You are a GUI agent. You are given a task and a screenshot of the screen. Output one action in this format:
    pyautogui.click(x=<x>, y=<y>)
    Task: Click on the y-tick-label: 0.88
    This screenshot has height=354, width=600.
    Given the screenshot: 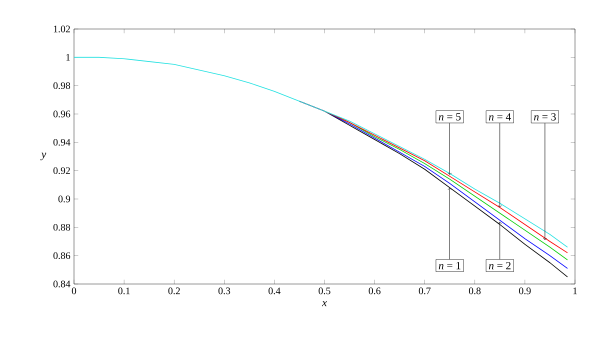 What is the action you would take?
    pyautogui.click(x=61, y=227)
    